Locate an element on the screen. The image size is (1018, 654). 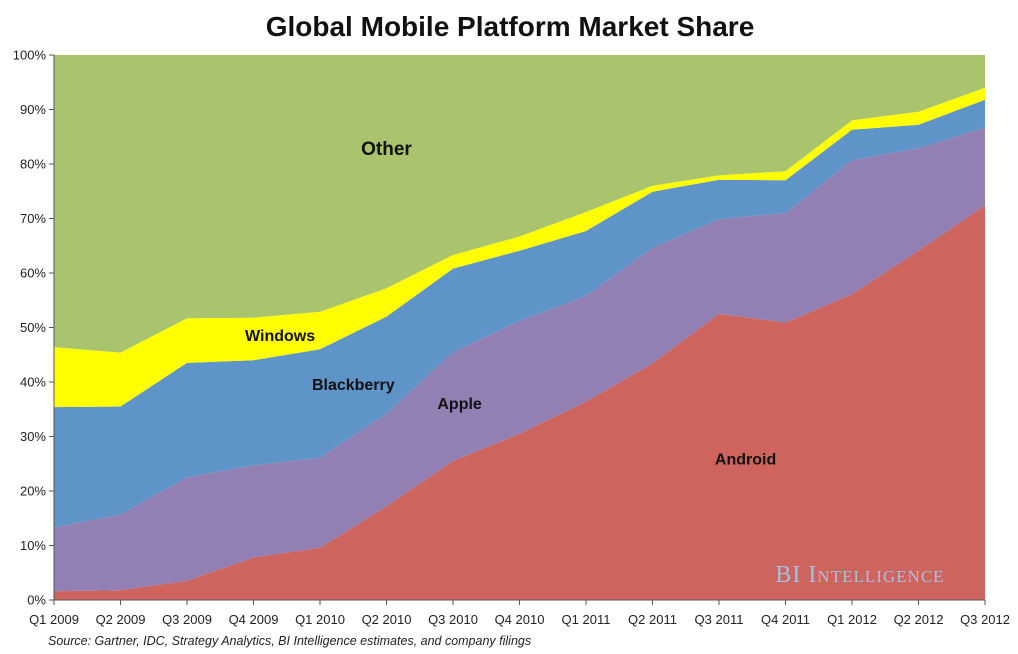
series-label-android: Android is located at coordinates (745, 459).